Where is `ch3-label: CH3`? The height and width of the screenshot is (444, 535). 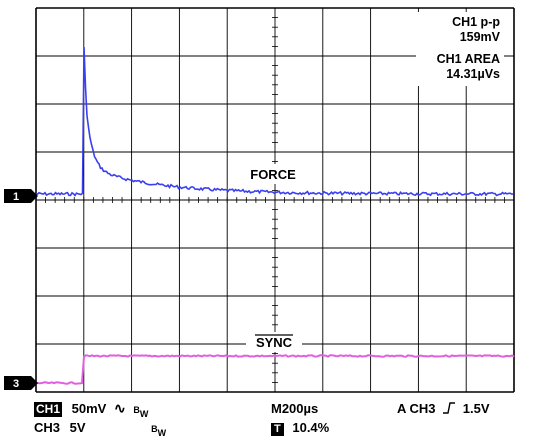 ch3-label: CH3 is located at coordinates (47, 427).